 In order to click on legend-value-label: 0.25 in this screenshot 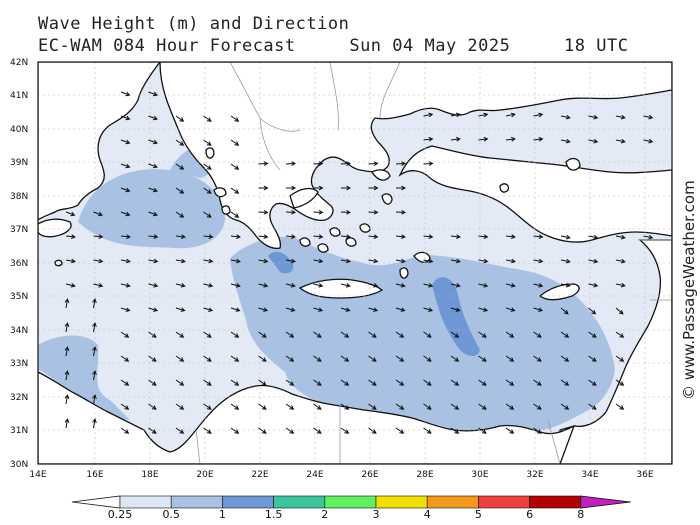, I will do `click(120, 514)`.